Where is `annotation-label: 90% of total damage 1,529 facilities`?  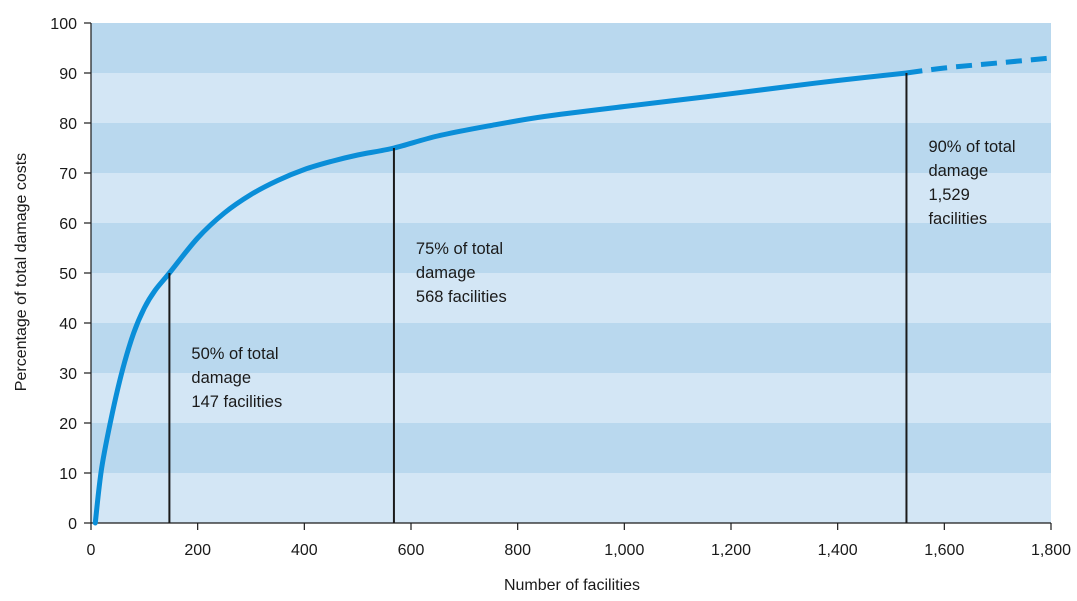 annotation-label: 90% of total damage 1,529 facilities is located at coordinates (971, 183).